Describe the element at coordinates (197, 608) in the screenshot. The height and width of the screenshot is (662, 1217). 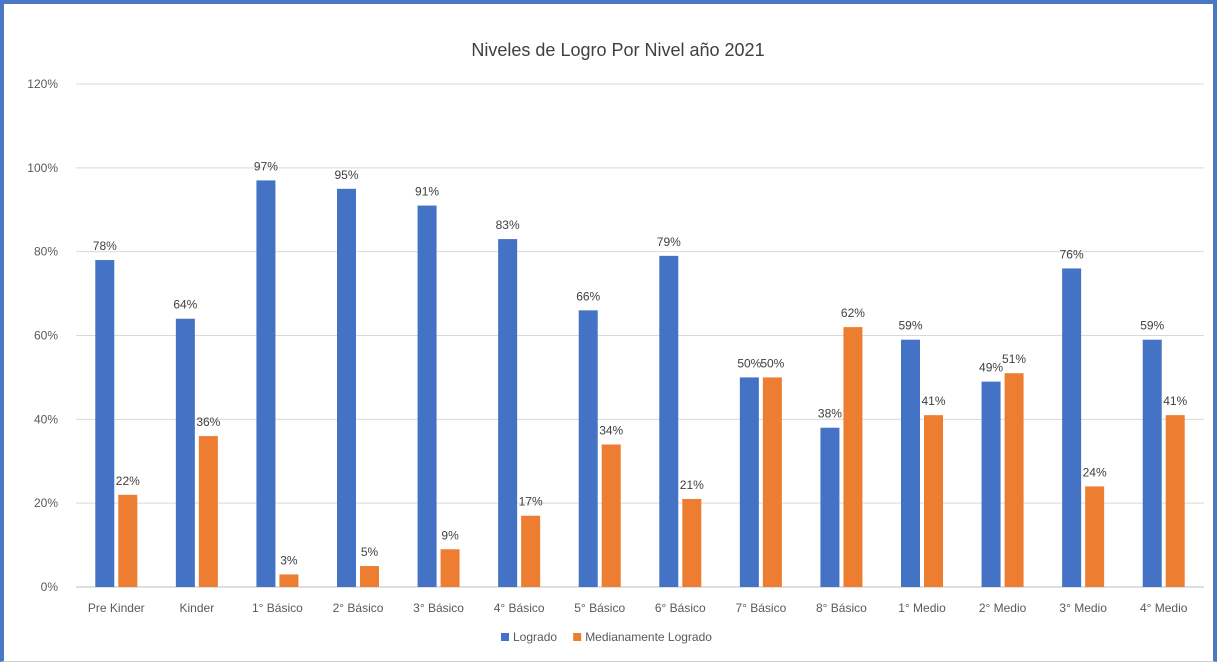
I see `x-tick-label: Kinder` at that location.